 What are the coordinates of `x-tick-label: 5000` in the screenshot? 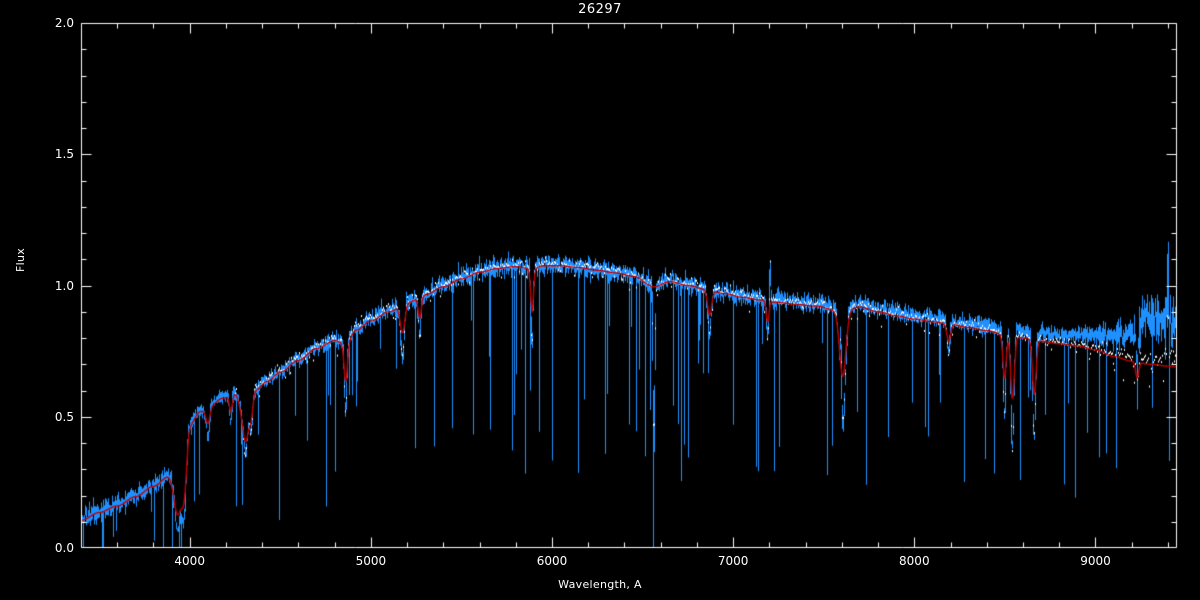 It's located at (371, 561).